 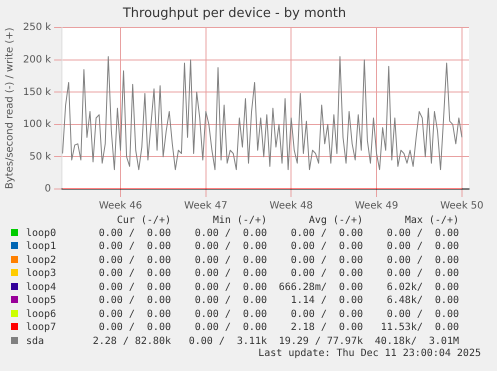 What do you see at coordinates (234, 14) in the screenshot?
I see `chart-title: Throughput per device - by month` at bounding box center [234, 14].